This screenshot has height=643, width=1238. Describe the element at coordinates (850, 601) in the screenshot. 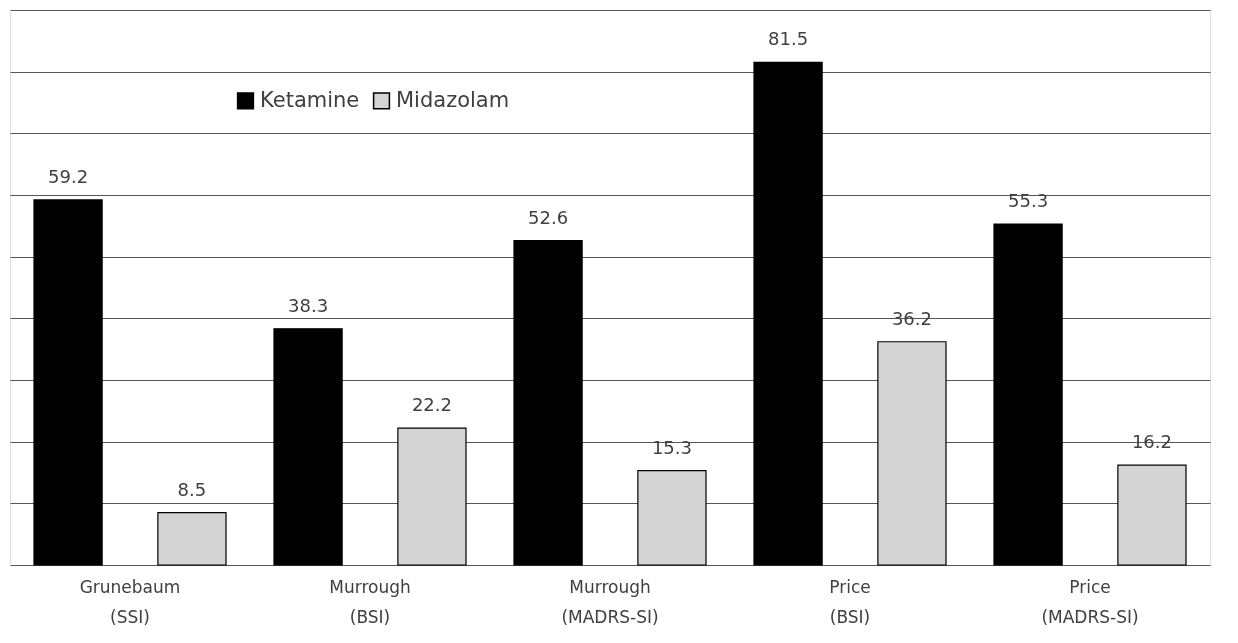

I see `x-tick-label: Price (BSI)` at that location.